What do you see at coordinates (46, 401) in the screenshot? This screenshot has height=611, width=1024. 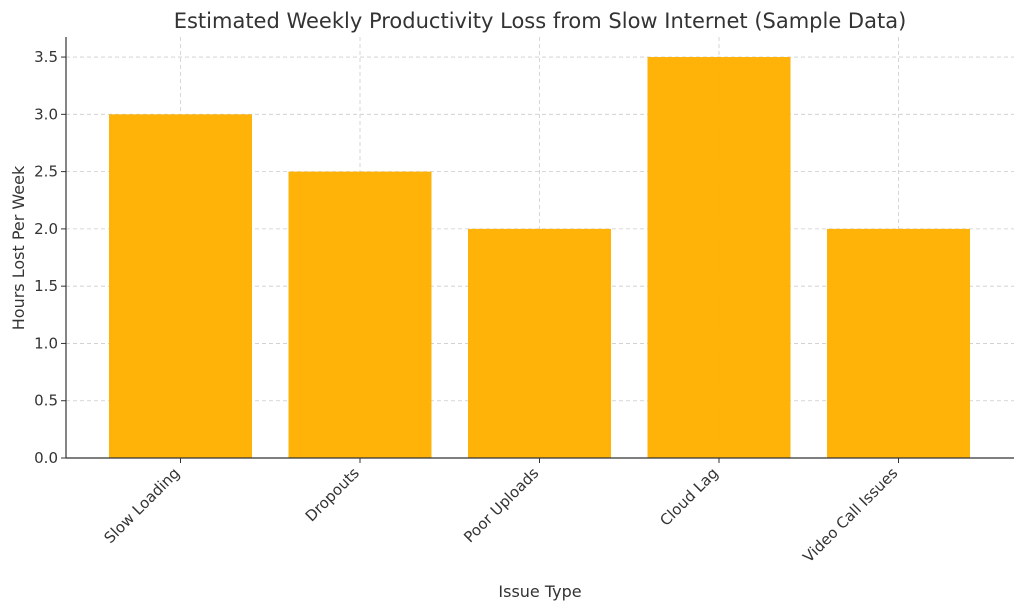 I see `y-tick-label: 0.5` at bounding box center [46, 401].